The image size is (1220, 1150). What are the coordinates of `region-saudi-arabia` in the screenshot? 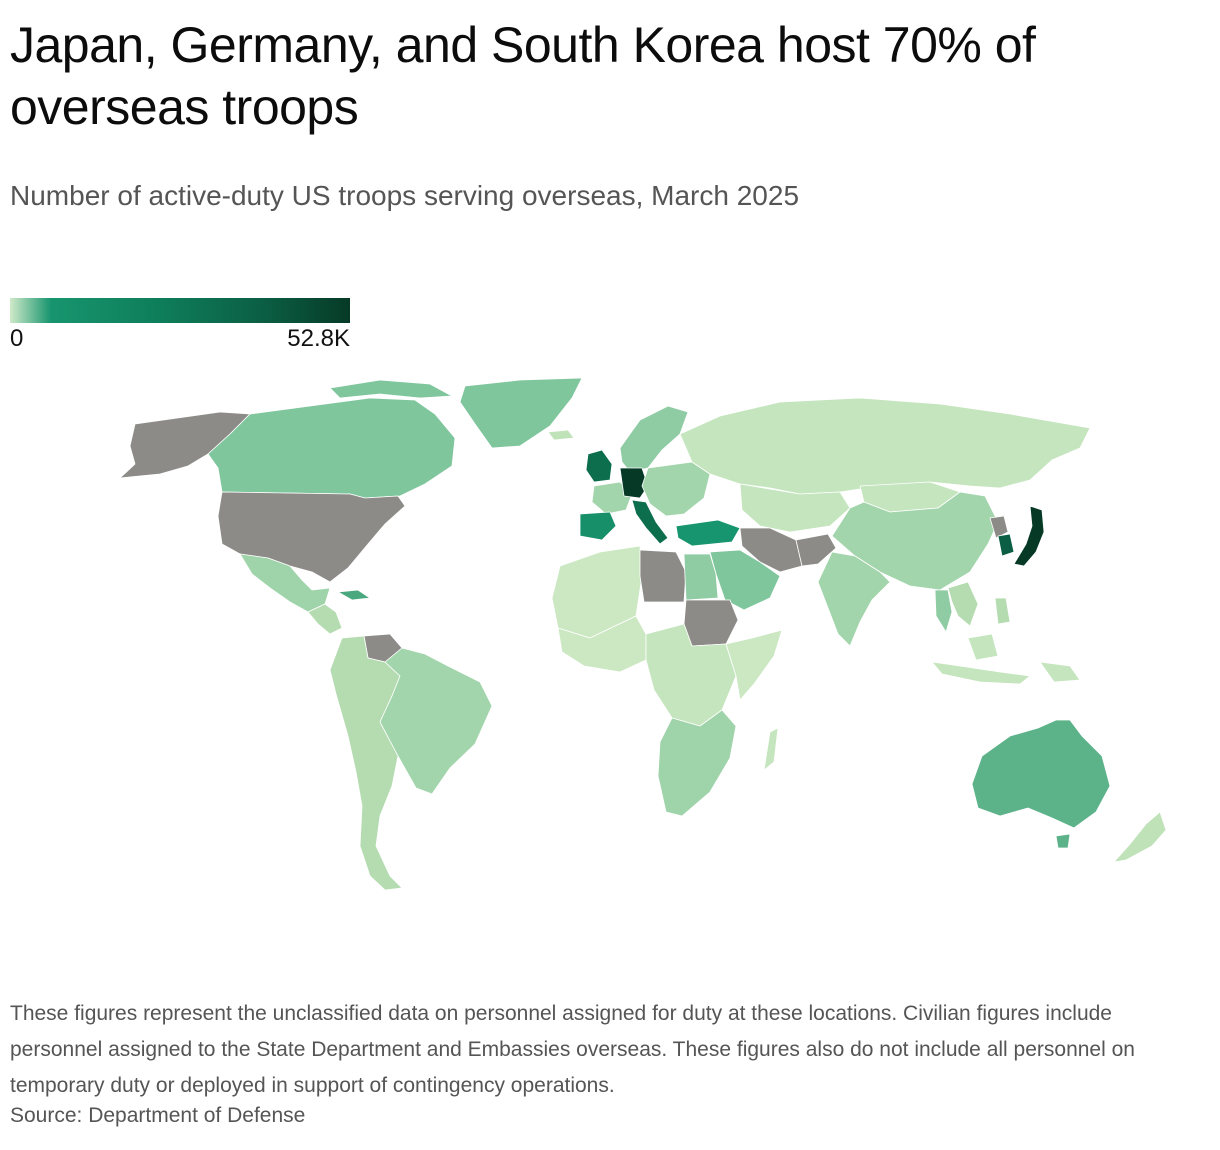 It's located at (745, 580).